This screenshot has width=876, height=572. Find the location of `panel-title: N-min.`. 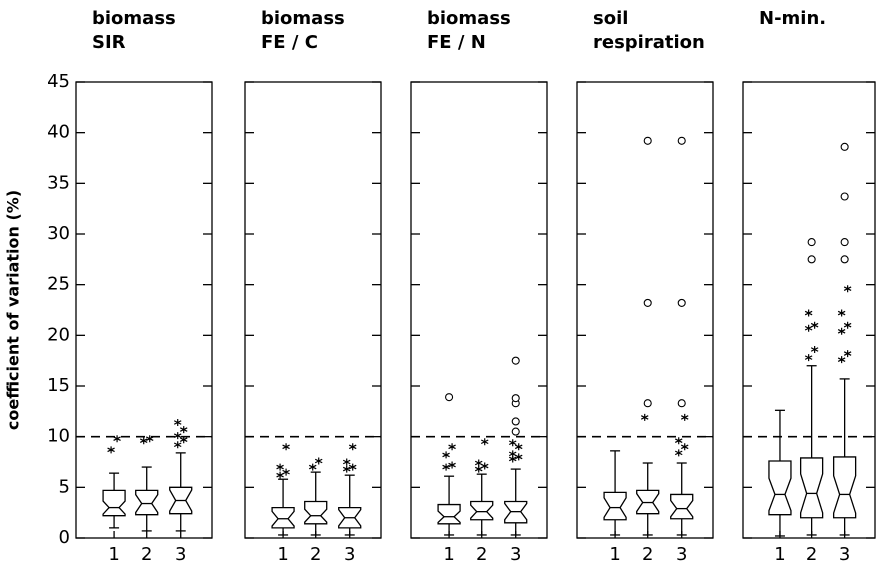

panel-title: N-min. is located at coordinates (792, 18).